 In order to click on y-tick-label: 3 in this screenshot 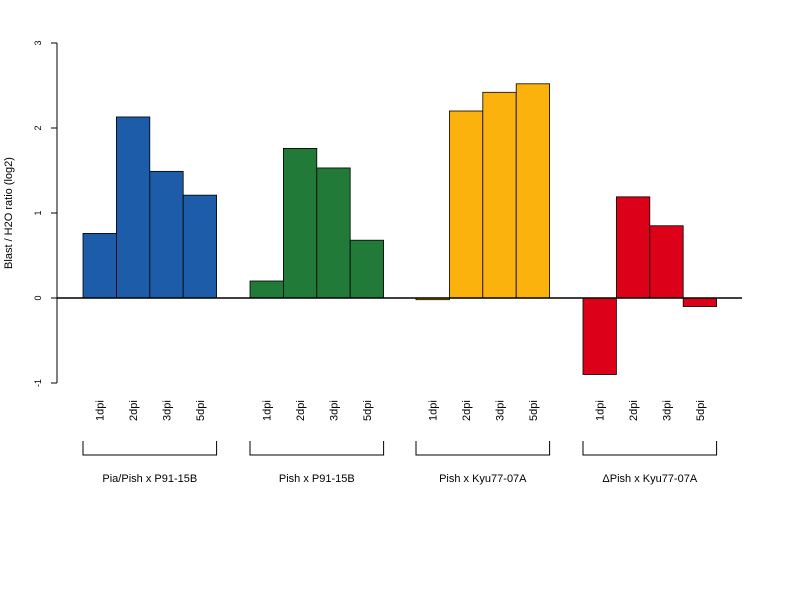, I will do `click(38, 42)`.